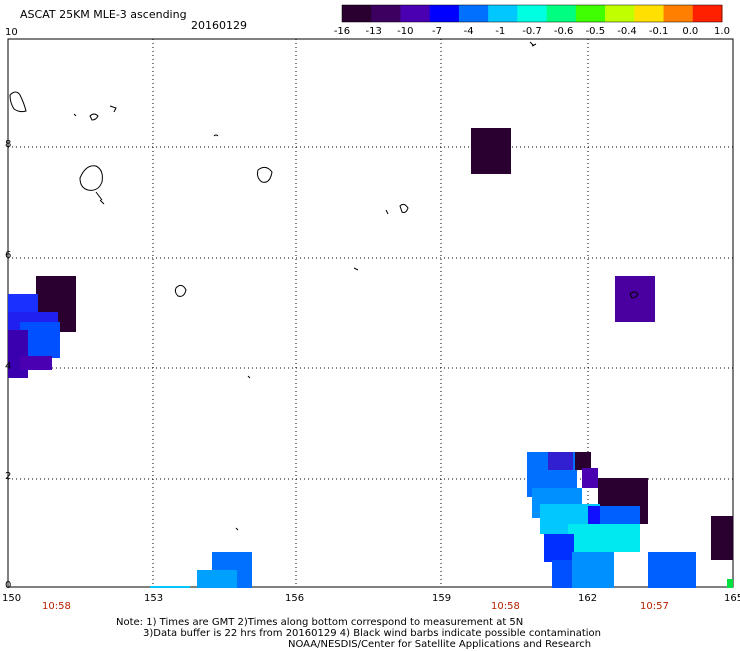  I want to click on x-tick-150: 150, so click(12, 598).